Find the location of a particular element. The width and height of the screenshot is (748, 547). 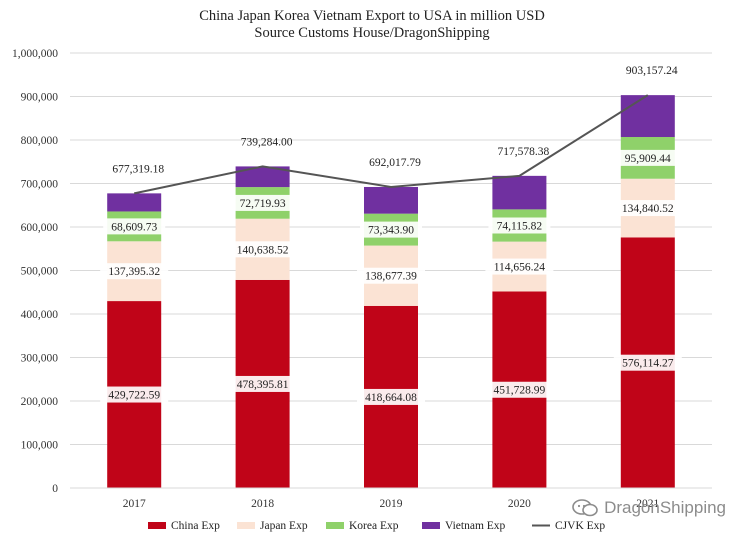

chat-bubble-icon is located at coordinates (585, 508).